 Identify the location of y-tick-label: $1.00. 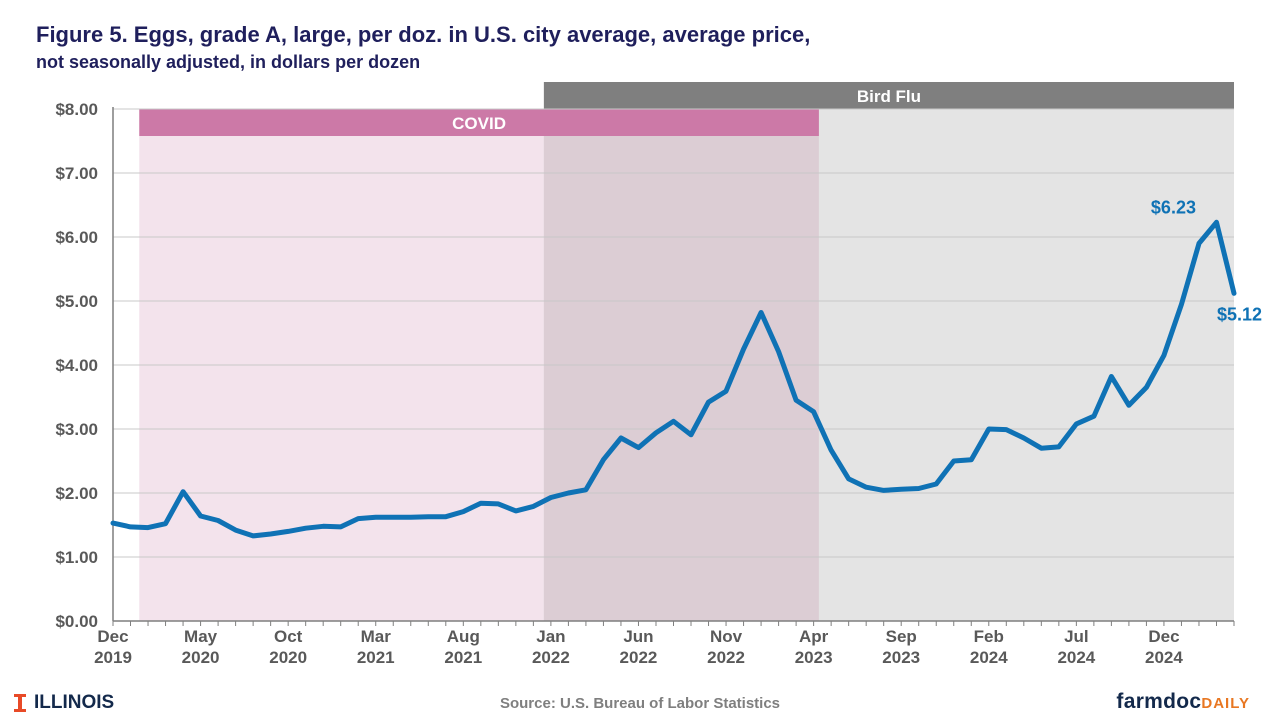
(76, 557).